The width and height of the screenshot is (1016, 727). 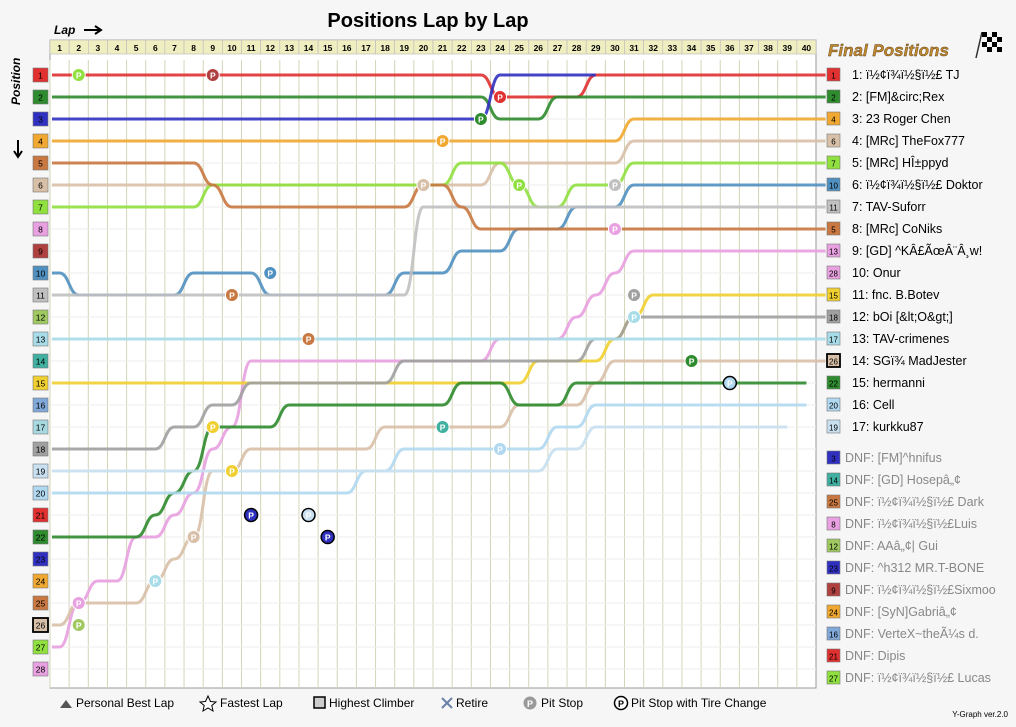 I want to click on start-position-label: 21, so click(x=41, y=516).